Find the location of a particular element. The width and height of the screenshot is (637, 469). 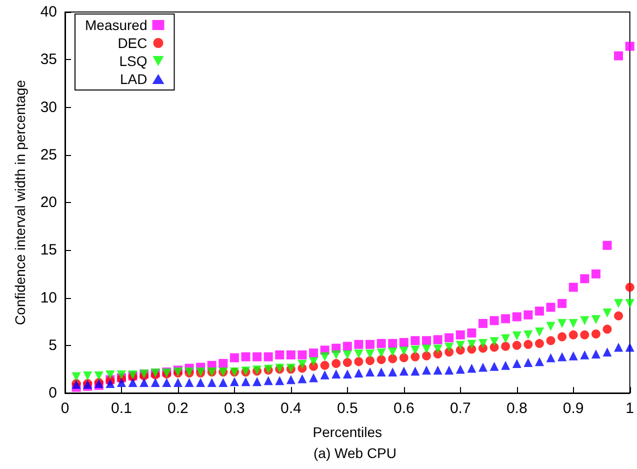

x-tick-label: 0.8 is located at coordinates (517, 408).